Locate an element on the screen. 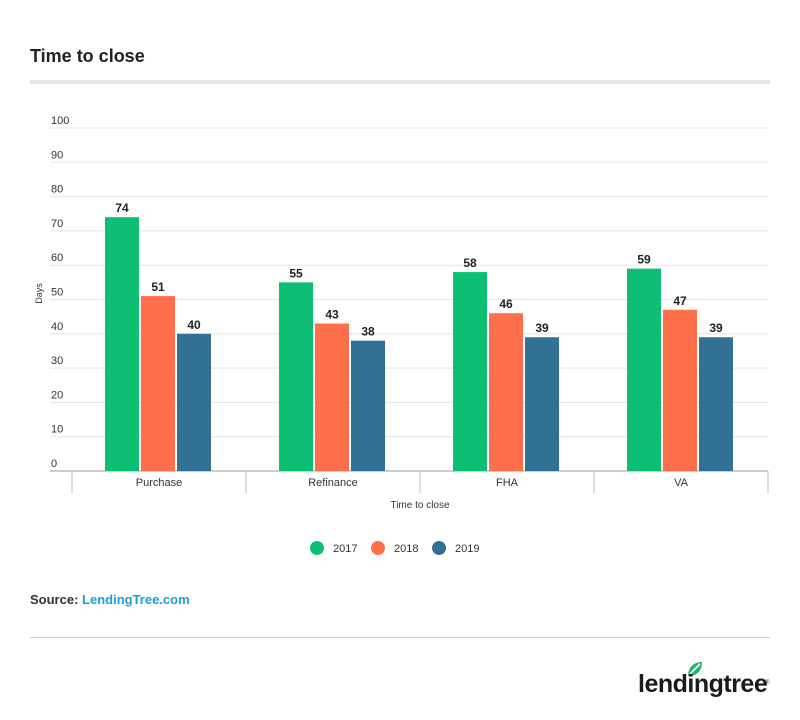 Image resolution: width=800 pixels, height=720 pixels. legend-marker-2017 is located at coordinates (317, 548).